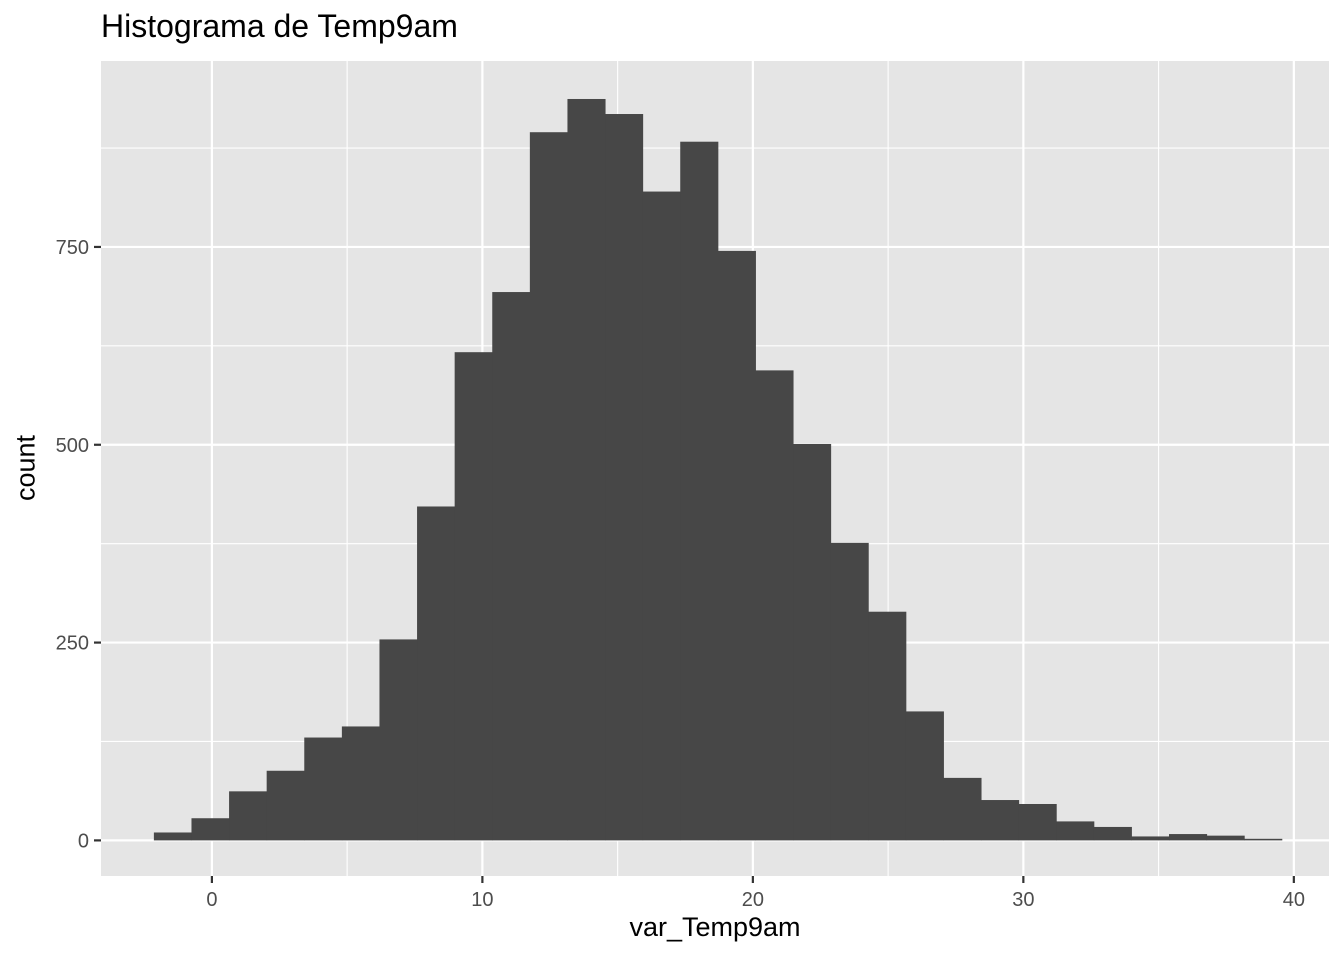  What do you see at coordinates (715, 927) in the screenshot?
I see `x-axis-title: var_Temp9am` at bounding box center [715, 927].